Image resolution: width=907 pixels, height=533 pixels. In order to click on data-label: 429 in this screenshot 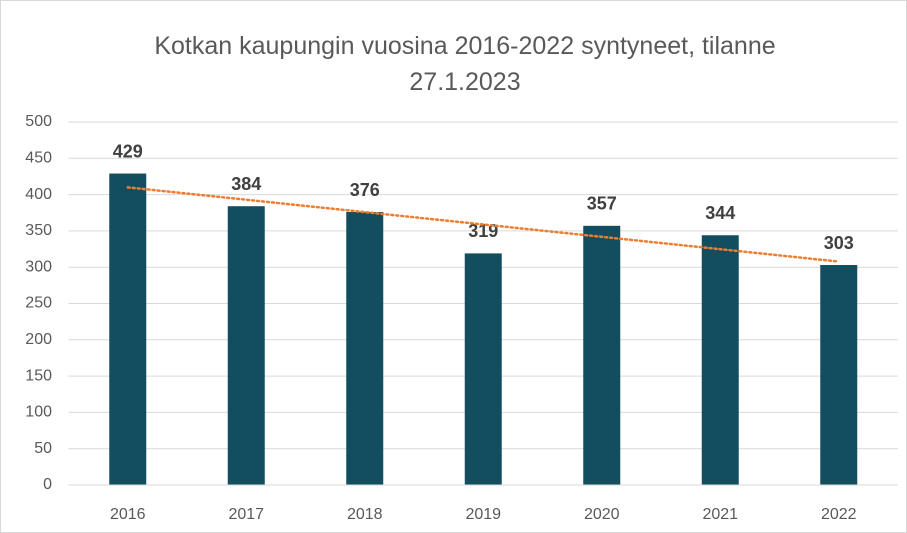, I will do `click(128, 151)`.